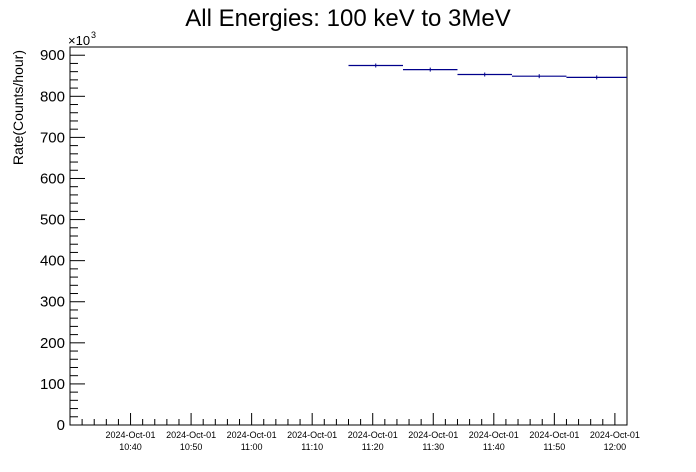 This screenshot has height=472, width=696. What do you see at coordinates (93, 35) in the screenshot?
I see `y-axis-multiplier-exponent: 3` at bounding box center [93, 35].